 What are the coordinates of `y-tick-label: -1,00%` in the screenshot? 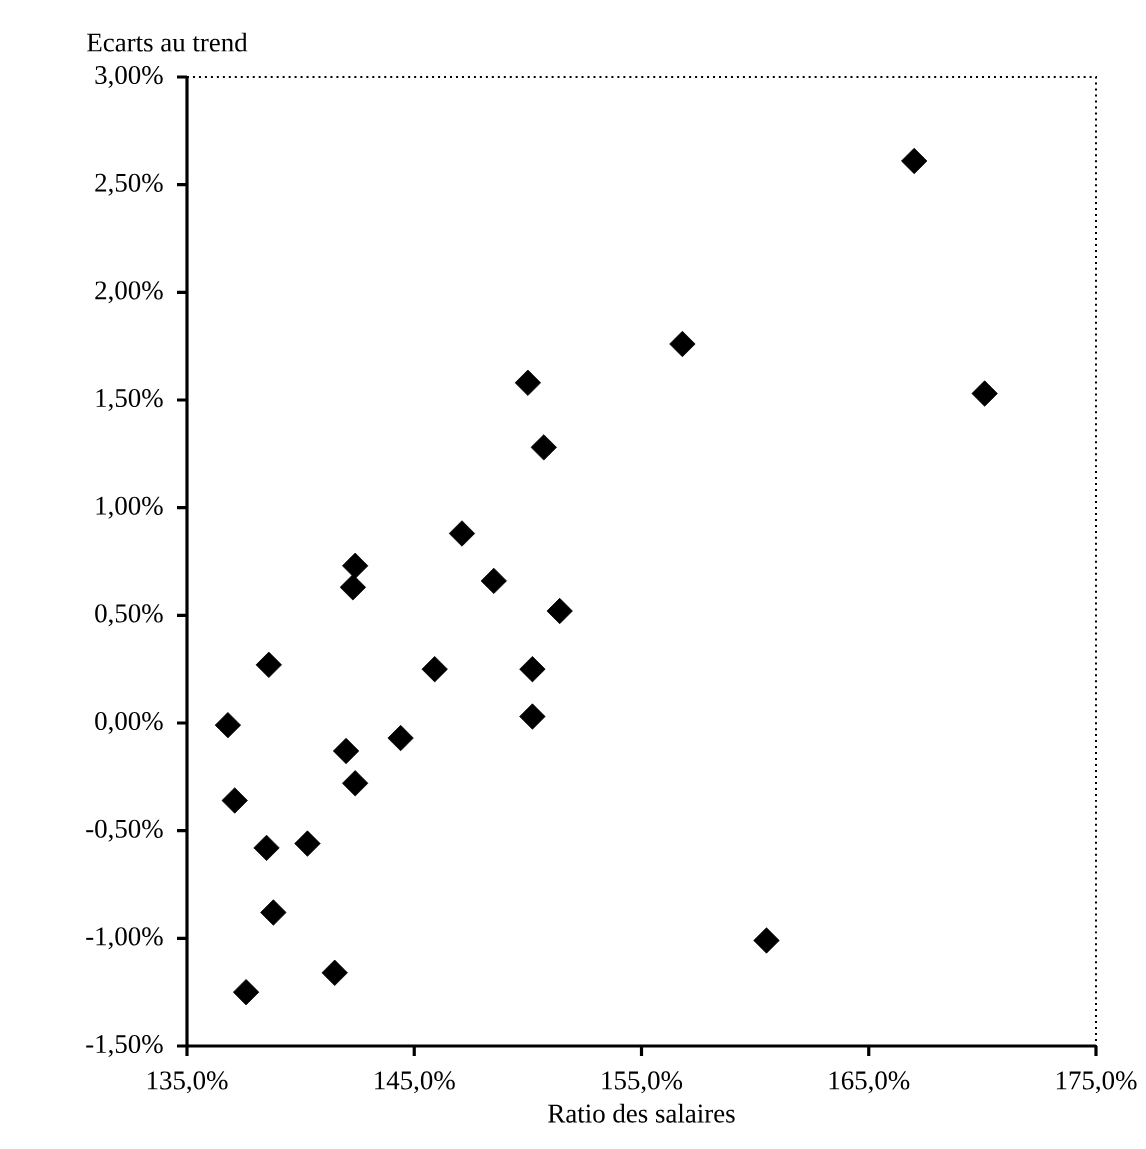 It's located at (124, 938).